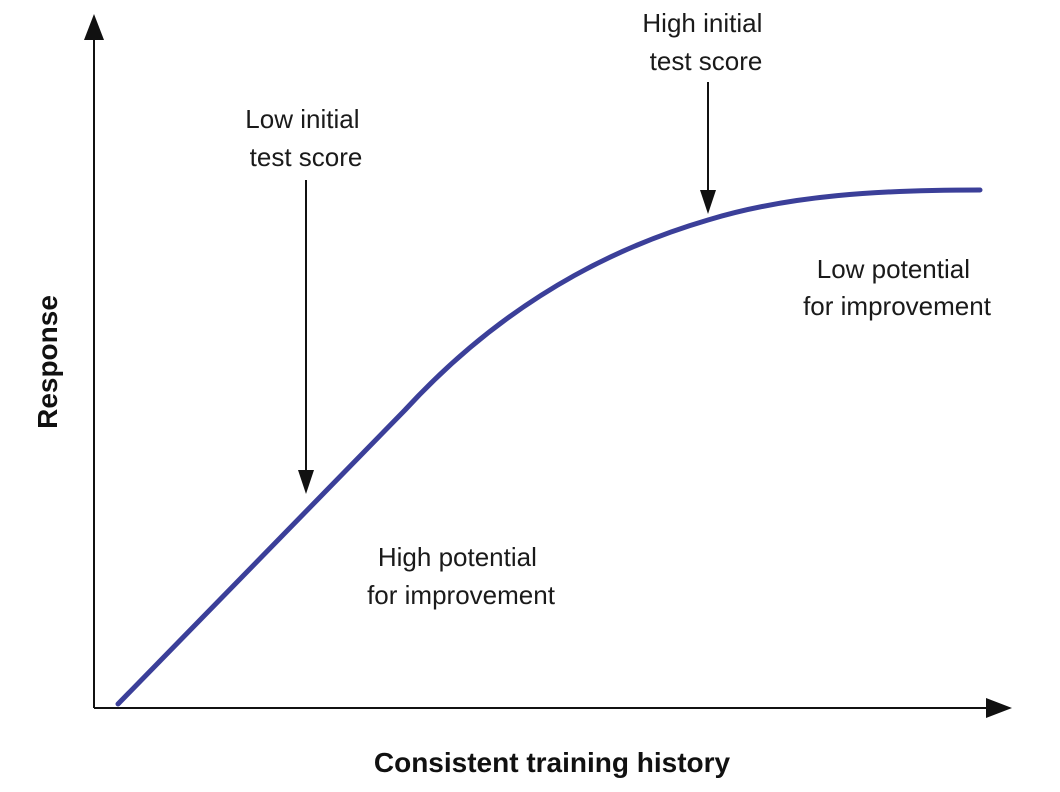 Image resolution: width=1060 pixels, height=792 pixels. Describe the element at coordinates (47, 362) in the screenshot. I see `y-axis-title: Response` at that location.